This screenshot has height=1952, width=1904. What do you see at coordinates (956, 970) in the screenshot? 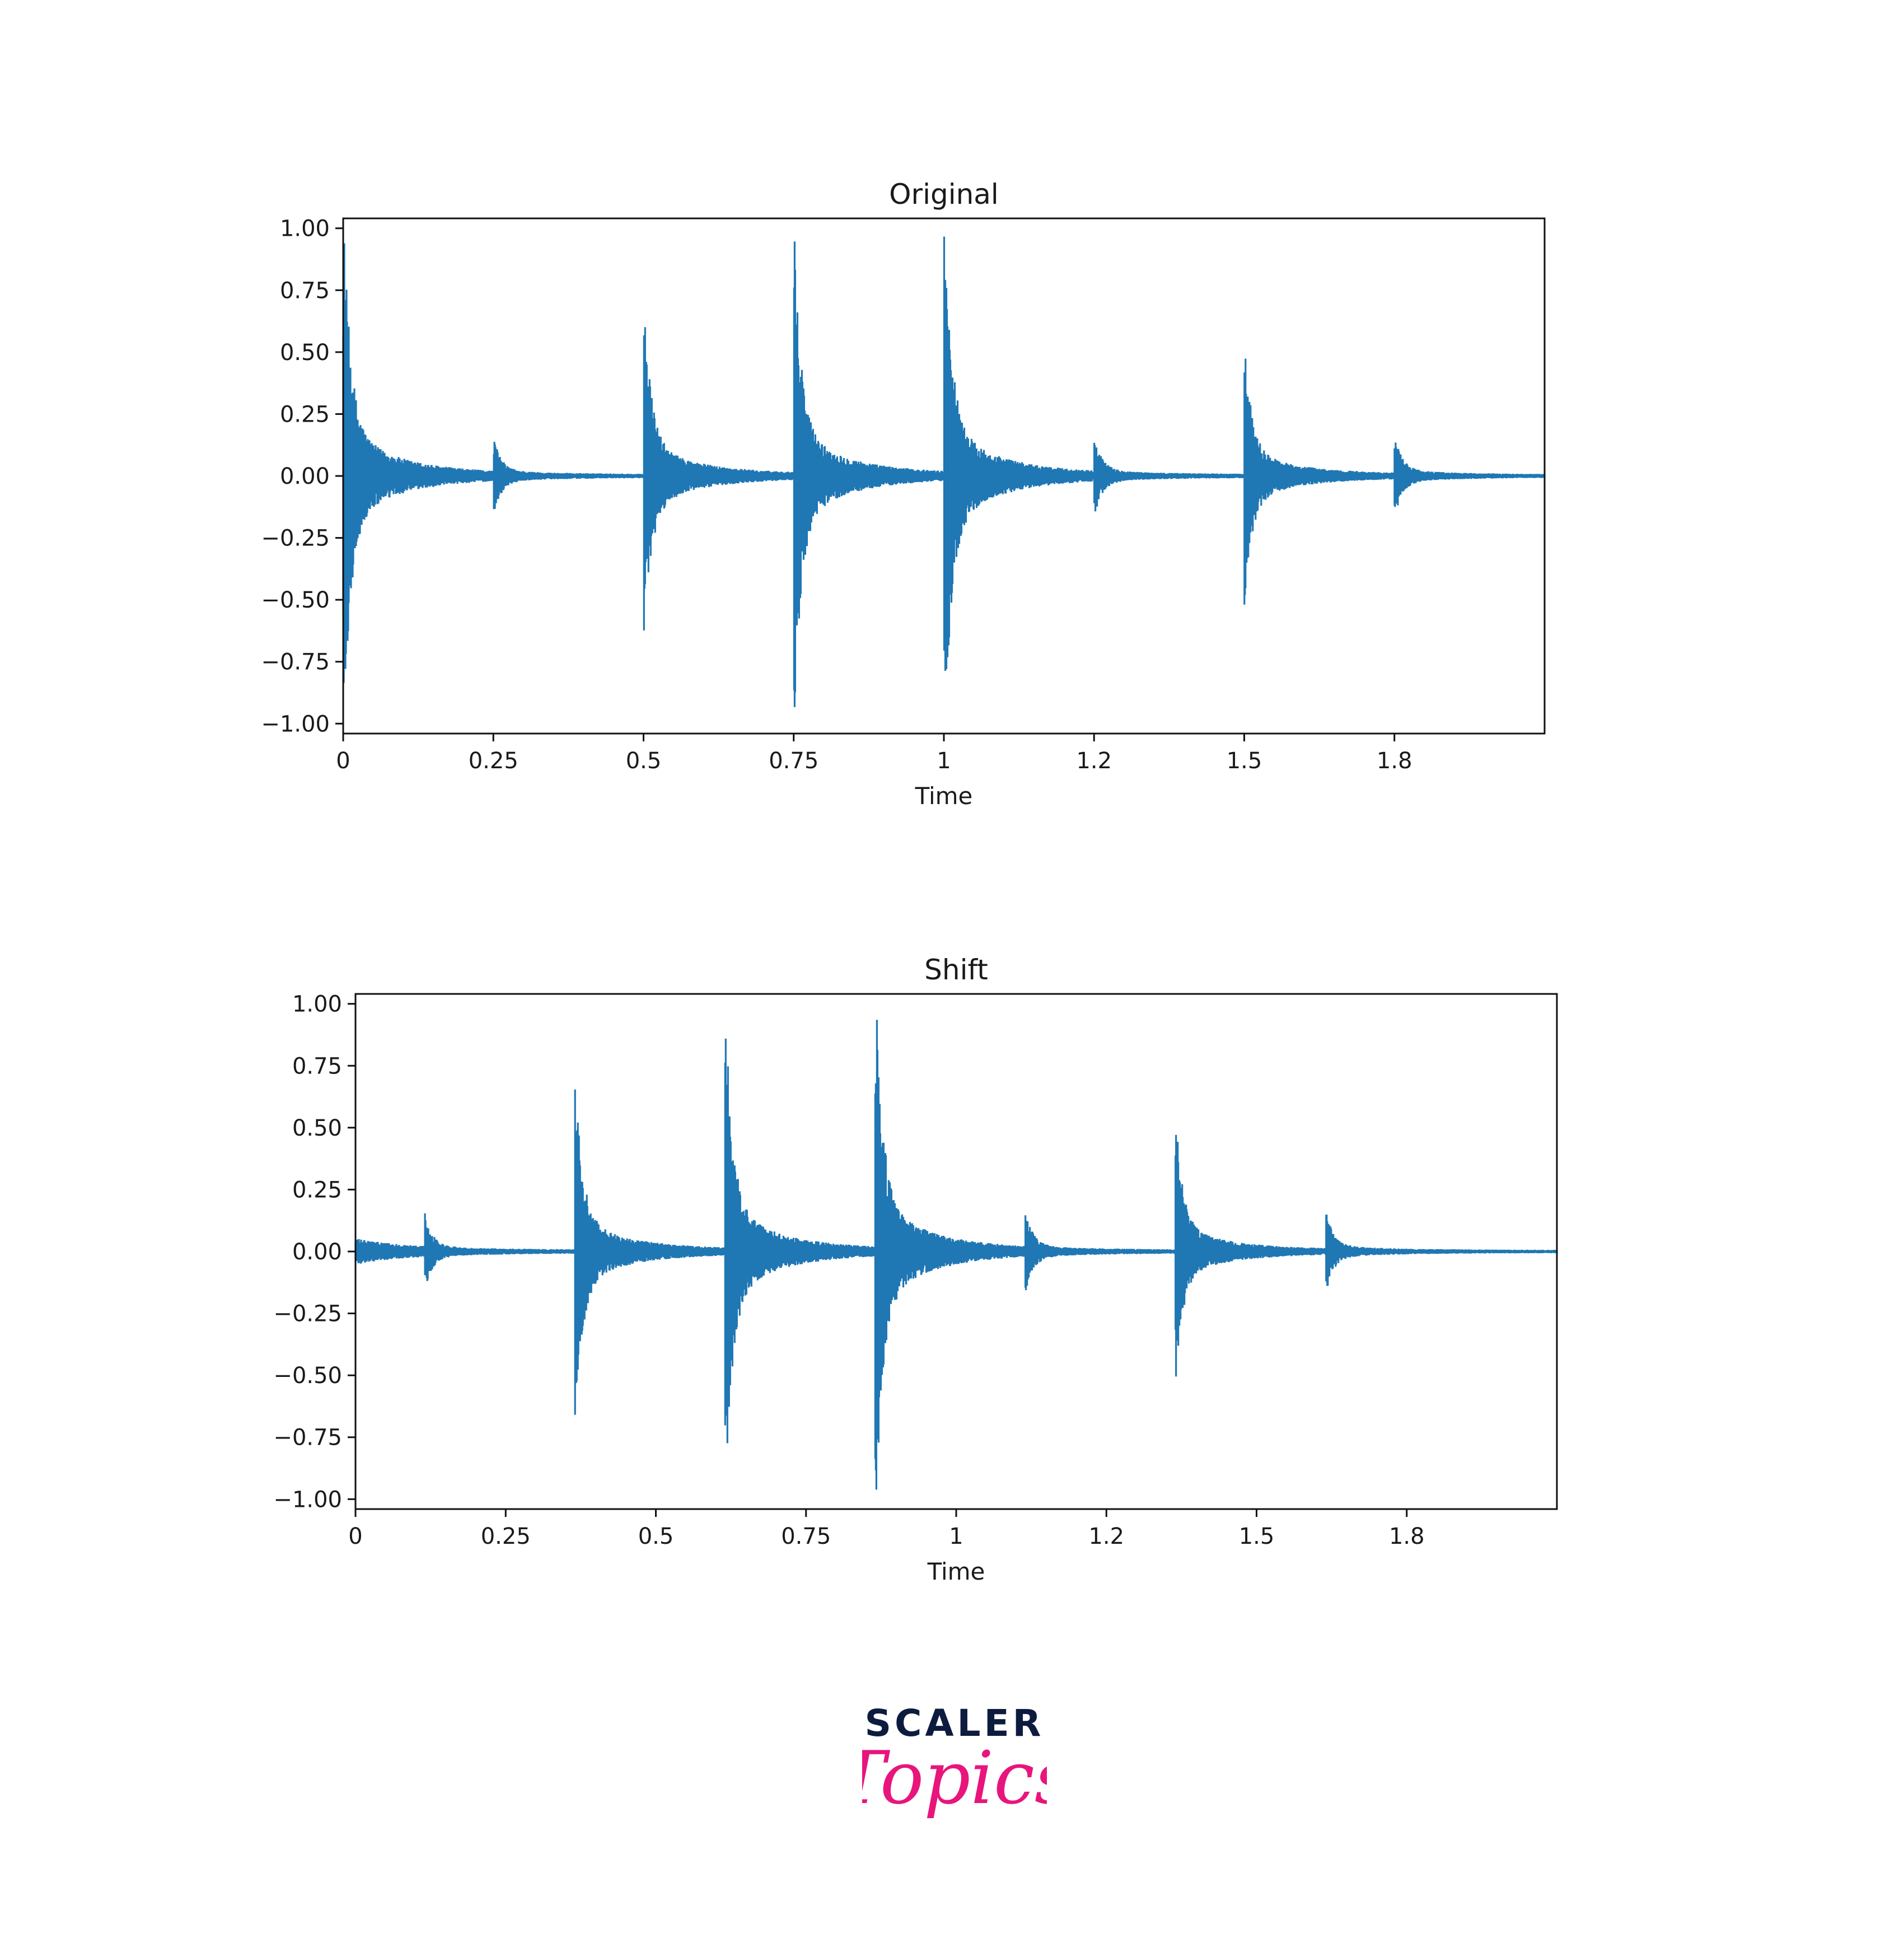
I see `chart-title: Shift` at bounding box center [956, 970].